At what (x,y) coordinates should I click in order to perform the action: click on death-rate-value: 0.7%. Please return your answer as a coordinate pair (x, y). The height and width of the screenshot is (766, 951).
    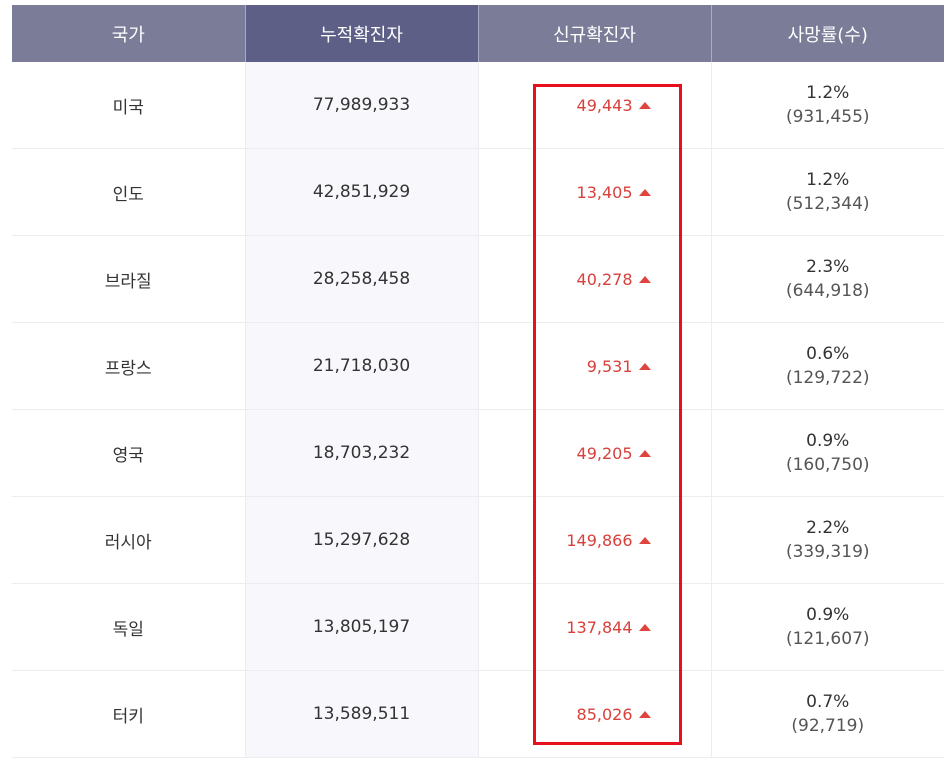
    Looking at the image, I should click on (828, 702).